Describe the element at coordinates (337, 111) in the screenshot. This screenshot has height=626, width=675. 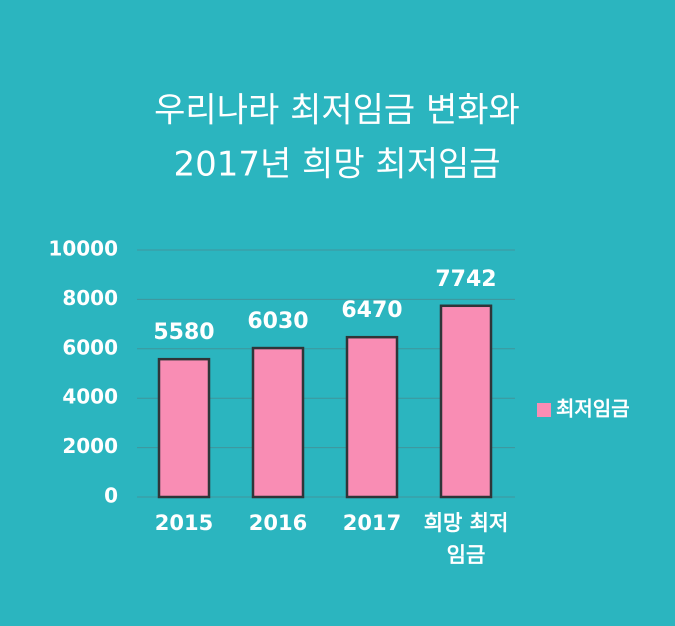
I see `chart-title: 우리나라 최저임금 변화와` at that location.